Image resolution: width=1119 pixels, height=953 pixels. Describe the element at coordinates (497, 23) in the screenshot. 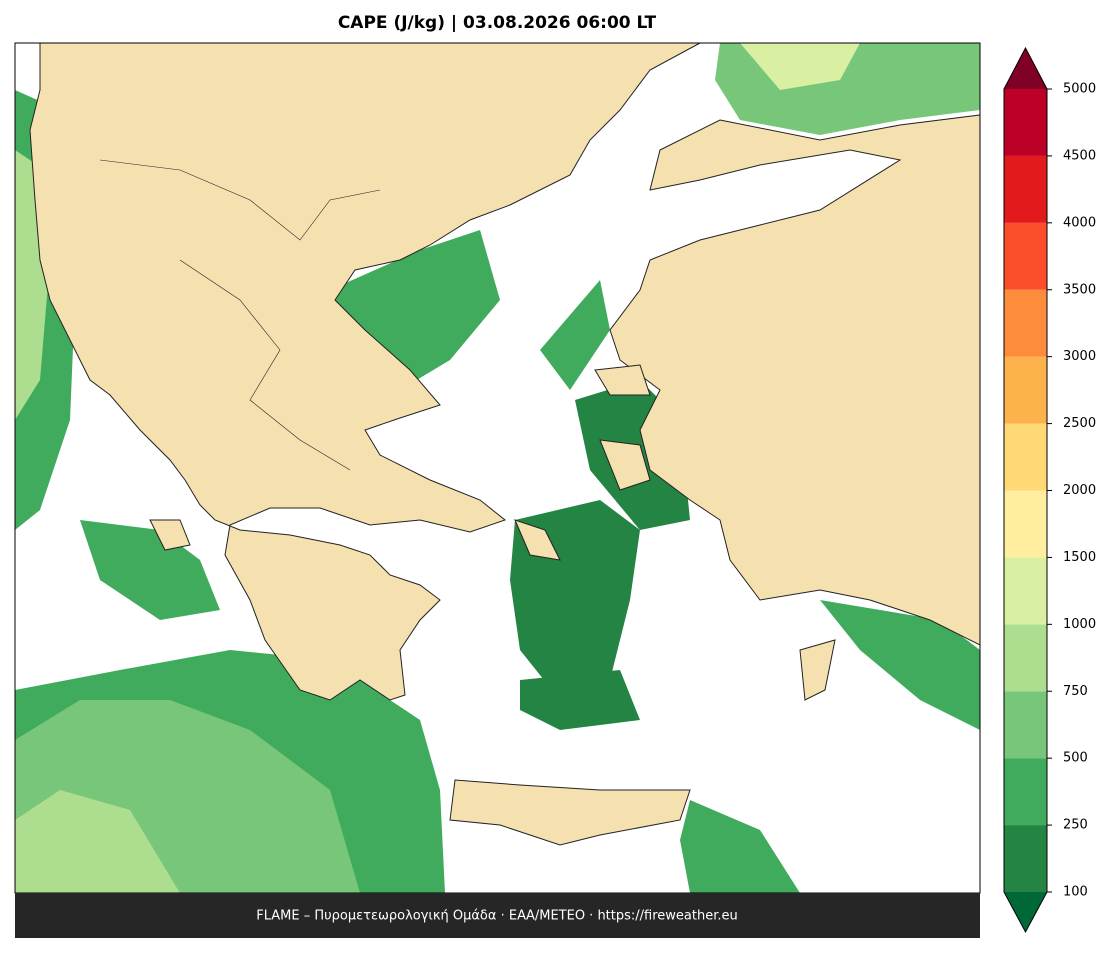

I see `map-title: CAPE (J/kg) | 03.08.2026 06:00 LT` at that location.